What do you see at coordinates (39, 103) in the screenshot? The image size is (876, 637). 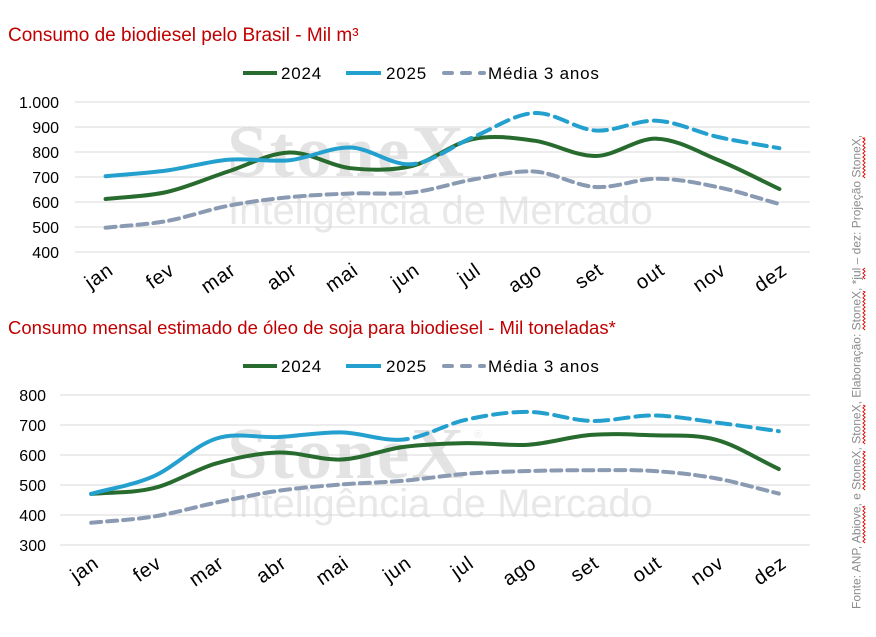 I see `svg-text: 1.000` at bounding box center [39, 103].